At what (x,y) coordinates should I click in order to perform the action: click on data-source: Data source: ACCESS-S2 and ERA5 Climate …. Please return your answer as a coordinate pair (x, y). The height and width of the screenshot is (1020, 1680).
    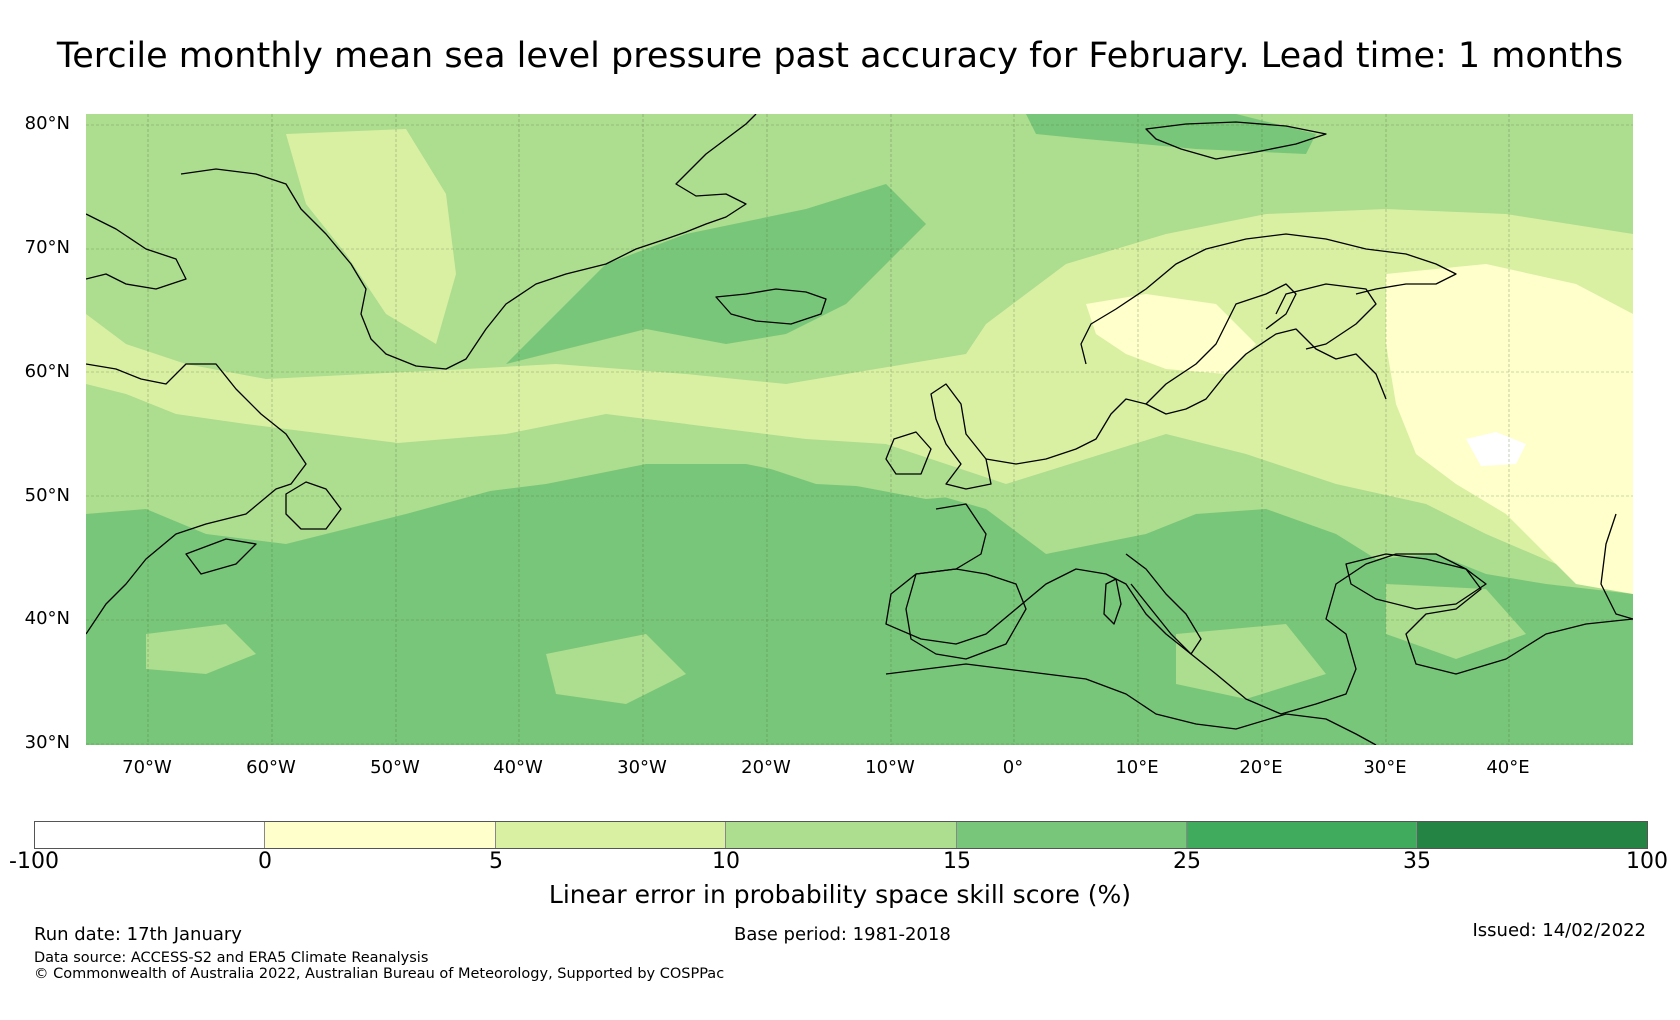
    Looking at the image, I should click on (231, 958).